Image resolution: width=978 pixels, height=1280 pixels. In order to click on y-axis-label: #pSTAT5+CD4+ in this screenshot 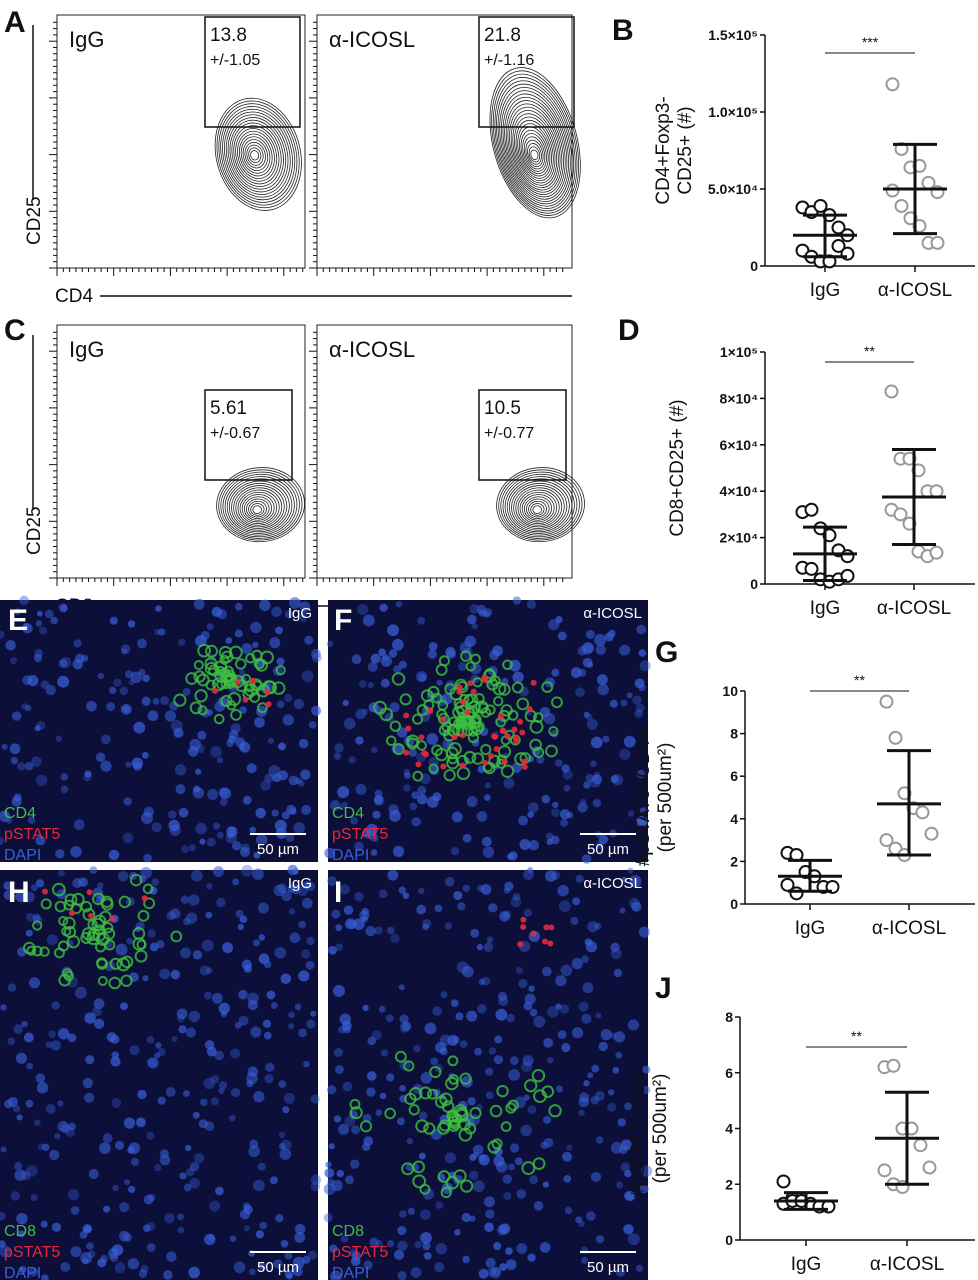, I will do `click(643, 798)`.